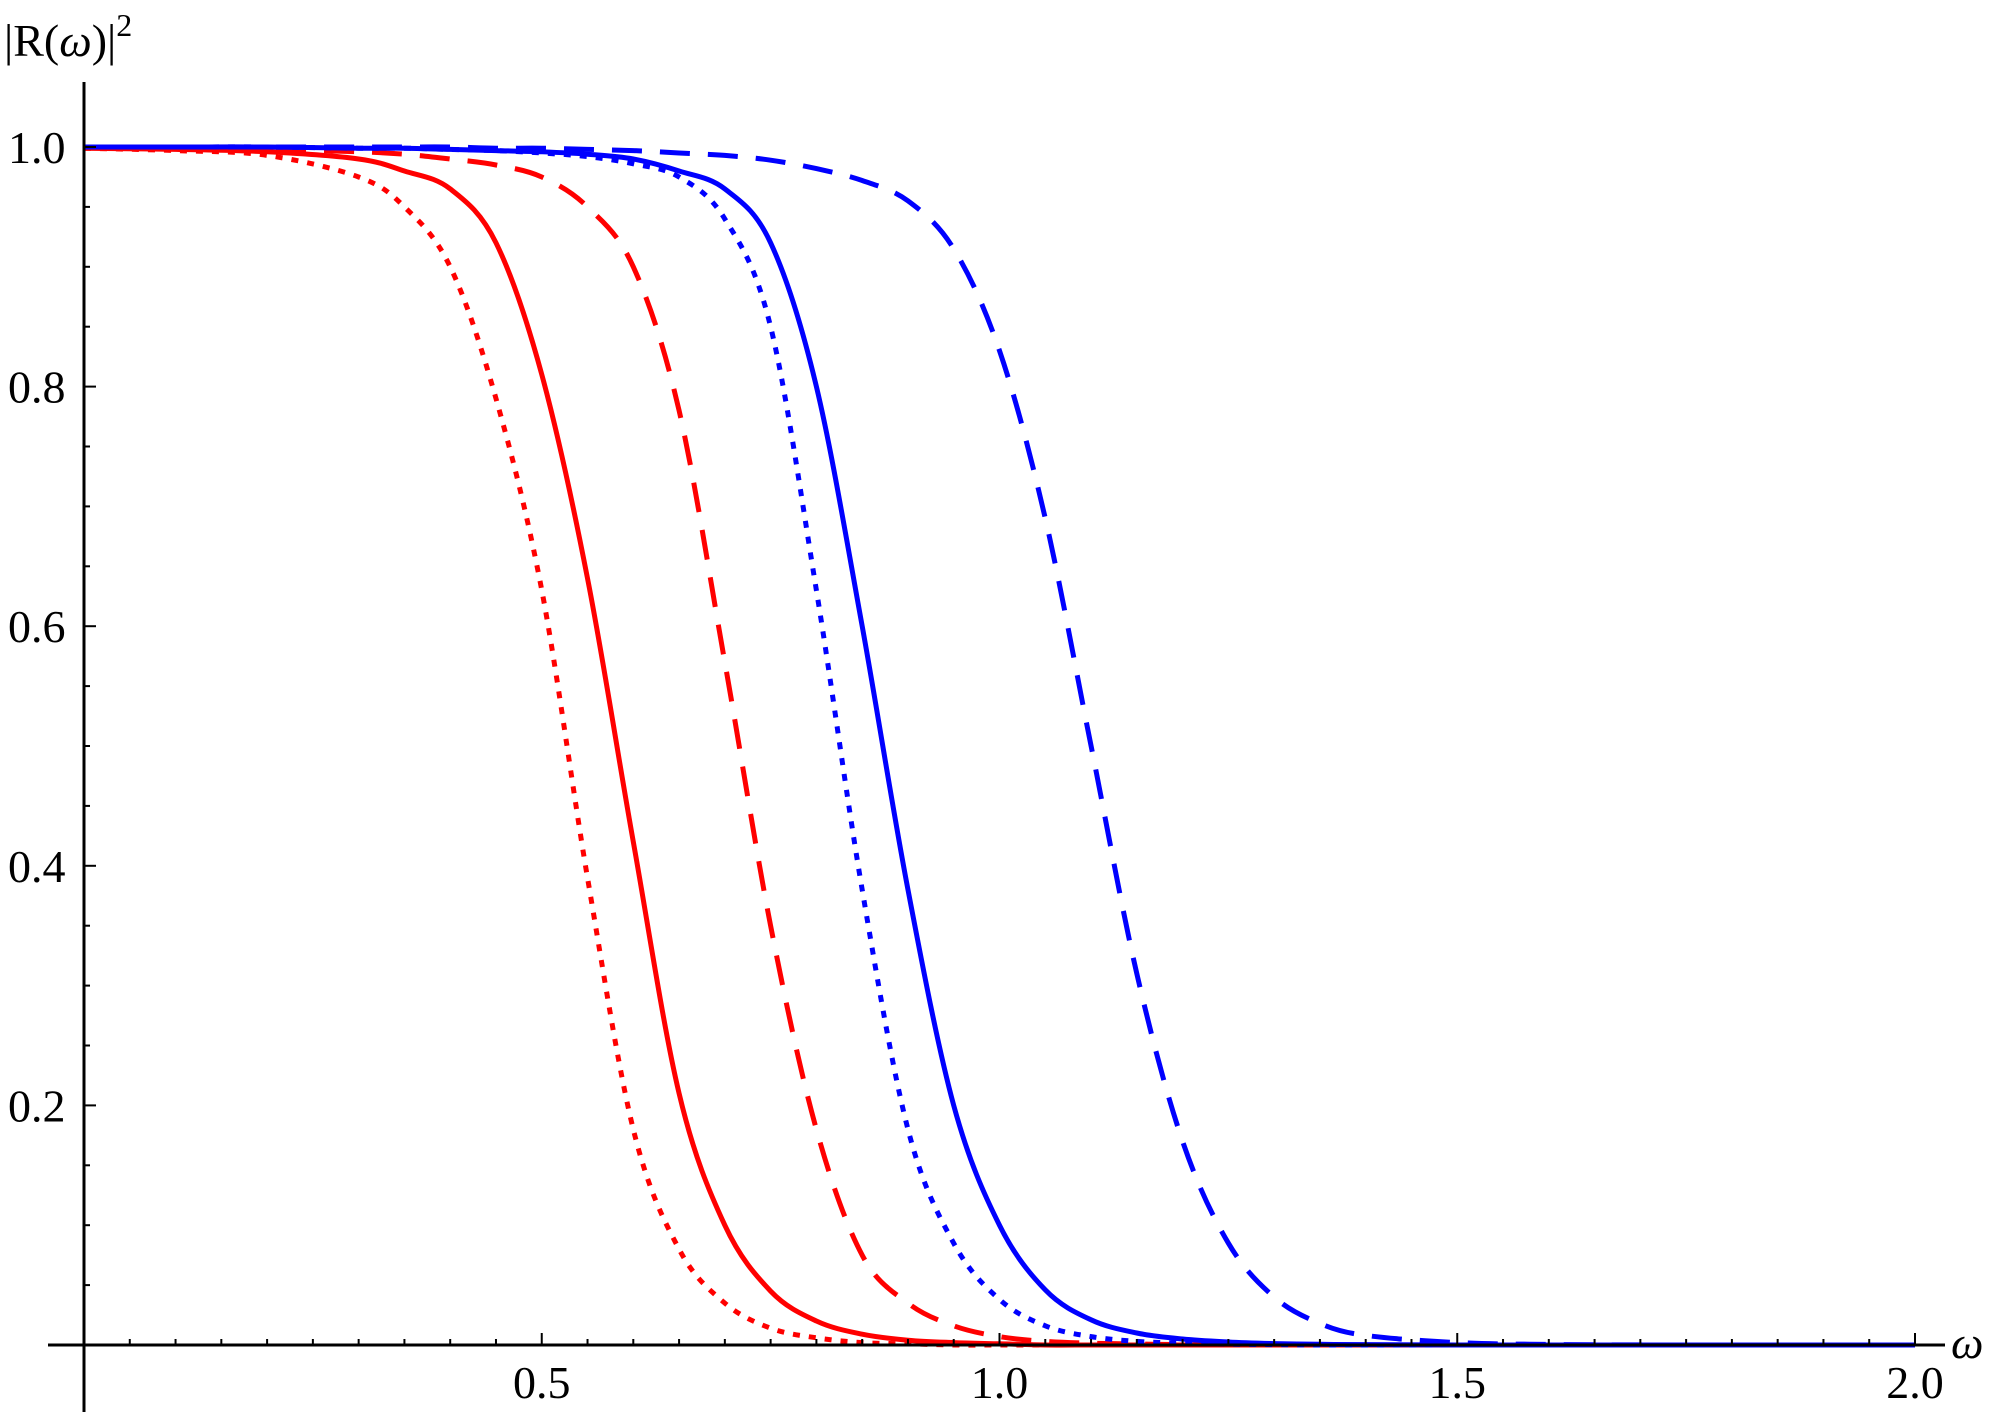  Describe the element at coordinates (75, 40) in the screenshot. I see `y-axis-title-symbol: ω` at that location.